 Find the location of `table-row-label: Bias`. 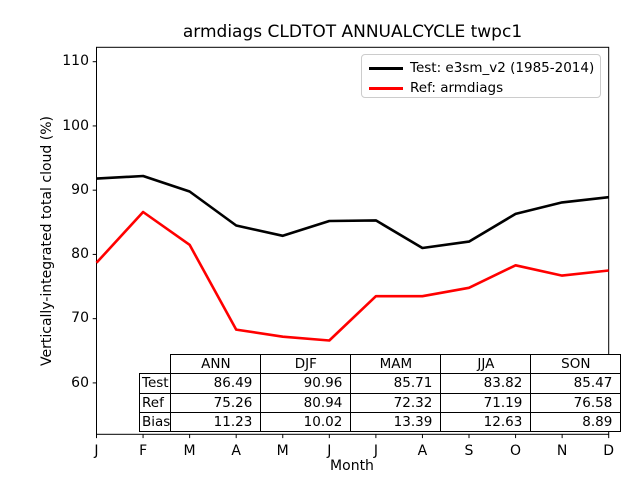

table-row-label: Bias is located at coordinates (155, 422).